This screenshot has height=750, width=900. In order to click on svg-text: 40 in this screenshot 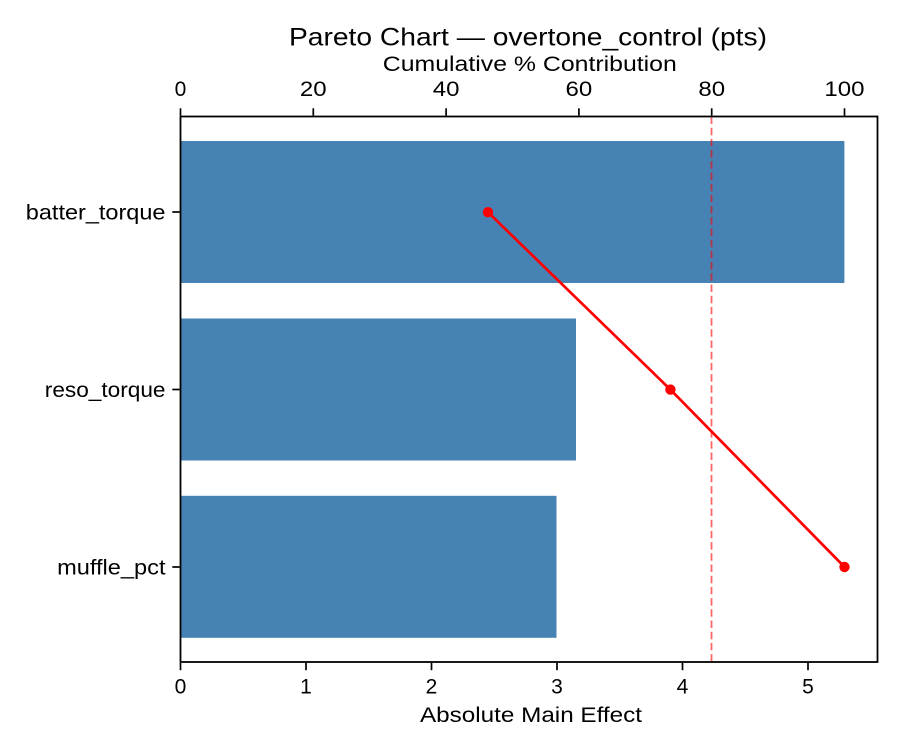, I will do `click(446, 89)`.